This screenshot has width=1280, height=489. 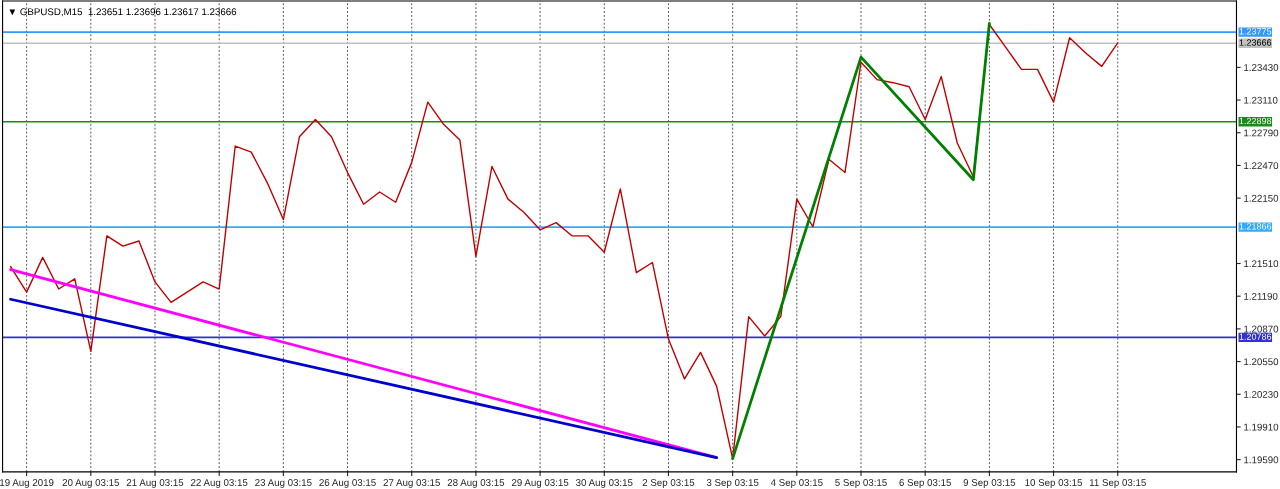 What do you see at coordinates (1255, 31) in the screenshot?
I see `ref-line-label: 1.23775` at bounding box center [1255, 31].